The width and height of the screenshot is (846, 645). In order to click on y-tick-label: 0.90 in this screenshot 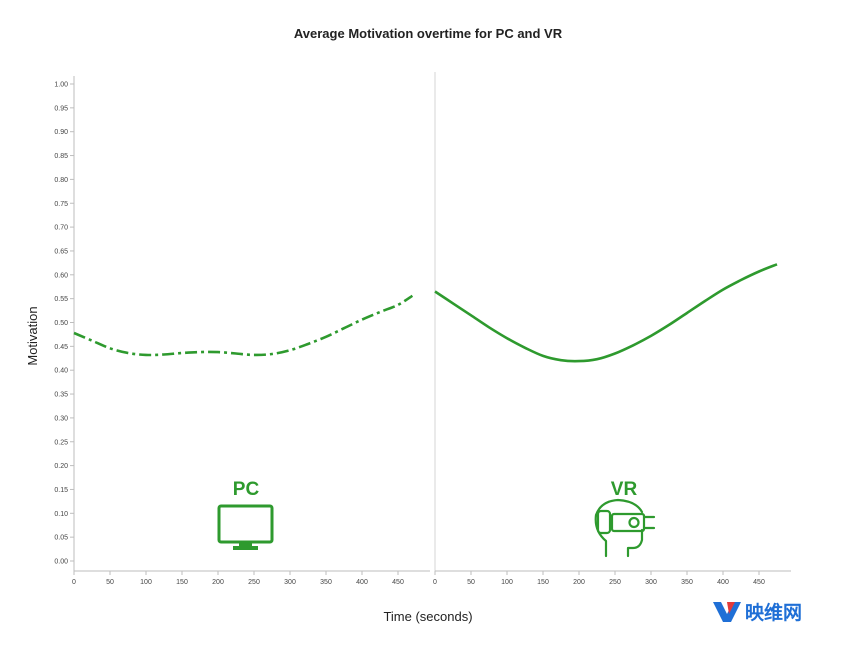, I will do `click(61, 132)`.